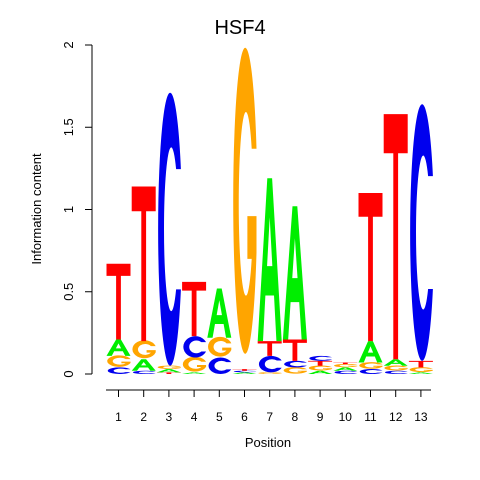 The width and height of the screenshot is (480, 480). What do you see at coordinates (68, 373) in the screenshot?
I see `y-tick-label: 0` at bounding box center [68, 373].